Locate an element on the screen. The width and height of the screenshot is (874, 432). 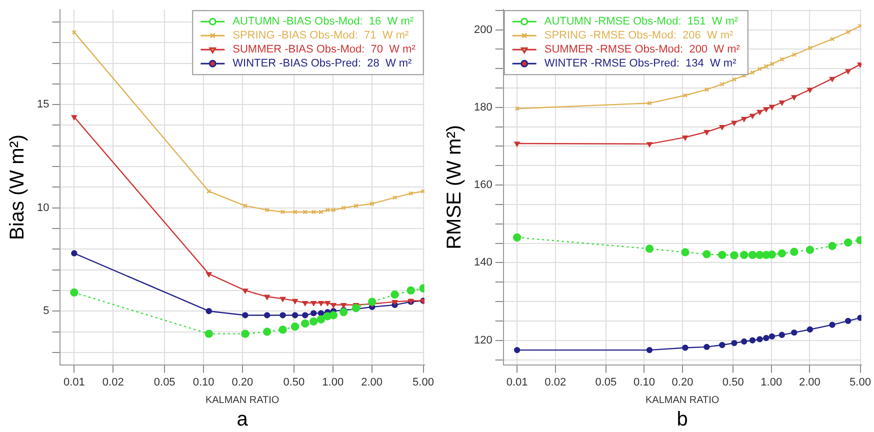
legend-label: AUTUMN -RMSE Obs-Mod: 151 W m² is located at coordinates (641, 22).